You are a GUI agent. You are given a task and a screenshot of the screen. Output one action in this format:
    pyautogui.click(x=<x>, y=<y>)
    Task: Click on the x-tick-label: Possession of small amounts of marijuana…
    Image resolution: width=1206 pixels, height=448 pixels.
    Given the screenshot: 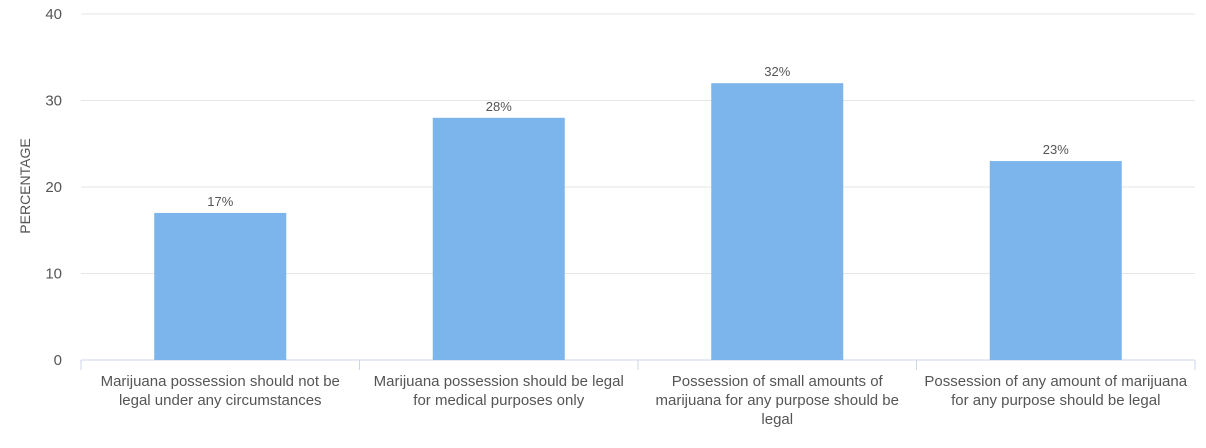 What is the action you would take?
    pyautogui.click(x=777, y=400)
    